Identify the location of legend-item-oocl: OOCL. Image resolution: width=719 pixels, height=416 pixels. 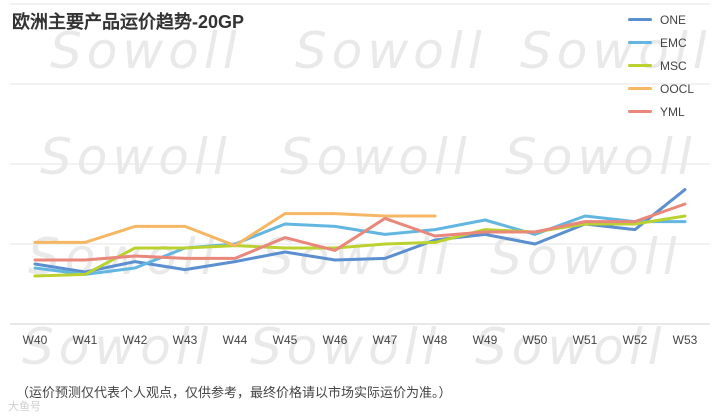
(671, 88).